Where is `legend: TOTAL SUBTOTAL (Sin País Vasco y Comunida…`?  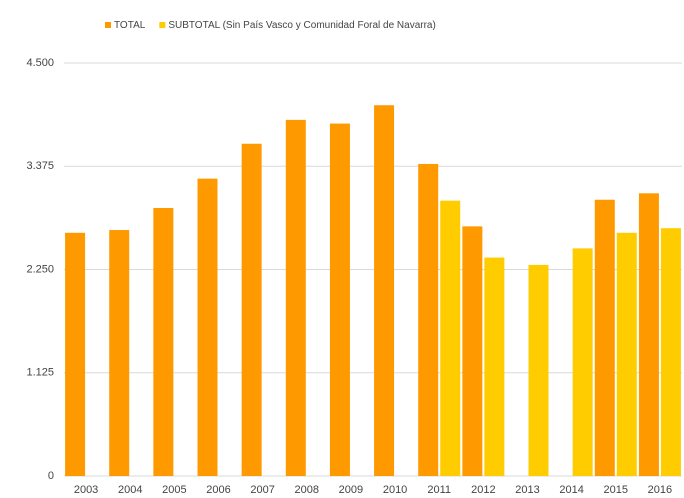 legend: TOTAL SUBTOTAL (Sin País Vasco y Comunida… is located at coordinates (270, 25).